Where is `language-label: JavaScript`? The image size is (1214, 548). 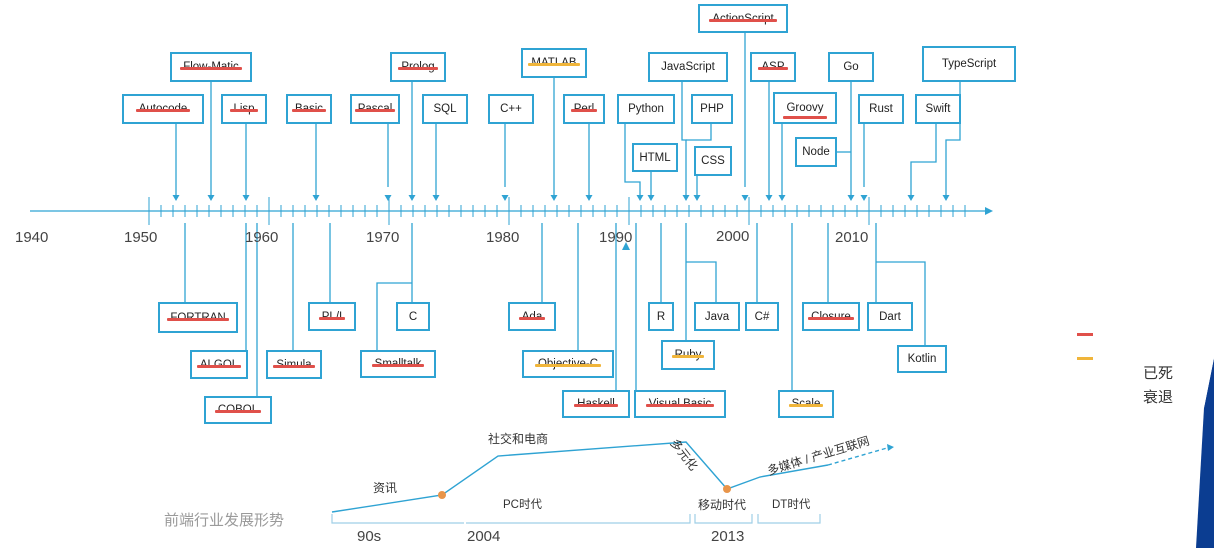 language-label: JavaScript is located at coordinates (688, 67).